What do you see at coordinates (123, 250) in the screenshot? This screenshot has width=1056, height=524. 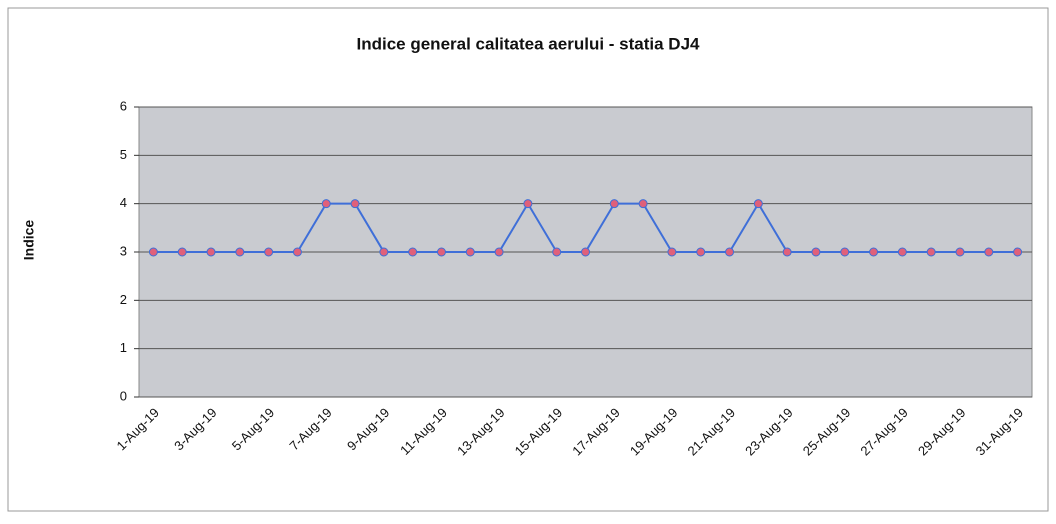 I see `y-tick-label: 3` at bounding box center [123, 250].